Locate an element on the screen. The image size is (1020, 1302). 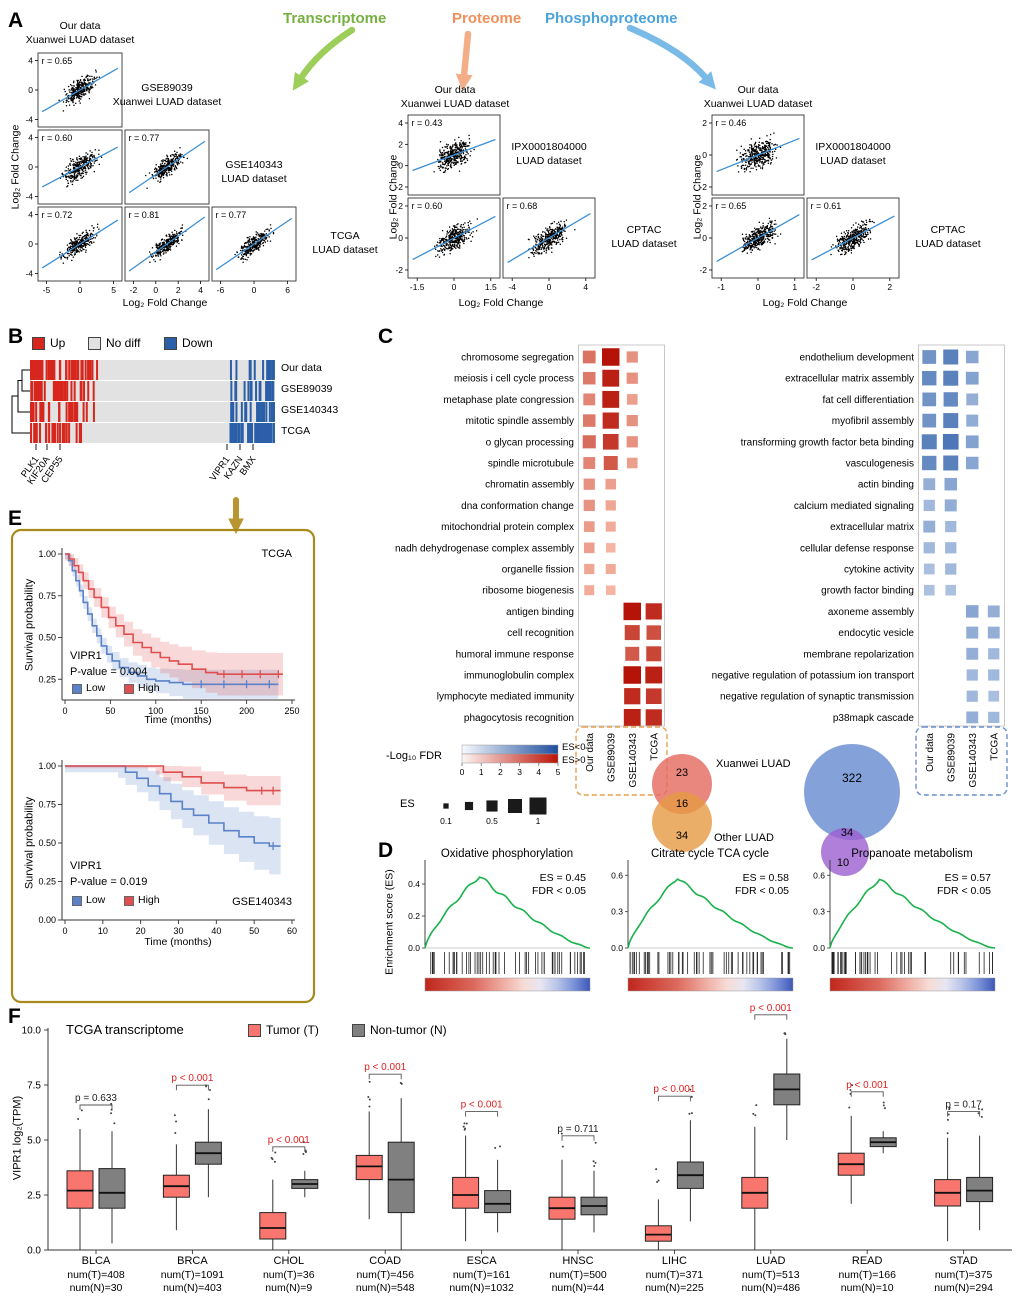
matrix-column-label: GSE89039 is located at coordinates (951, 757).